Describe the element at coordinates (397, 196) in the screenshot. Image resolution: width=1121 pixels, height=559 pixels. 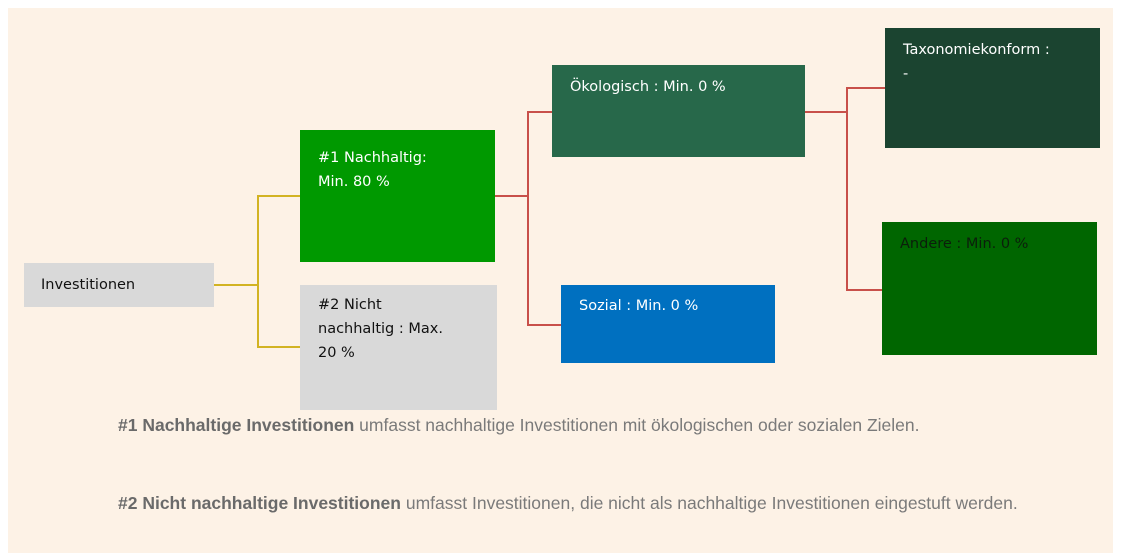
I see `node: #1 Nachhaltig: Min. 80 %` at that location.